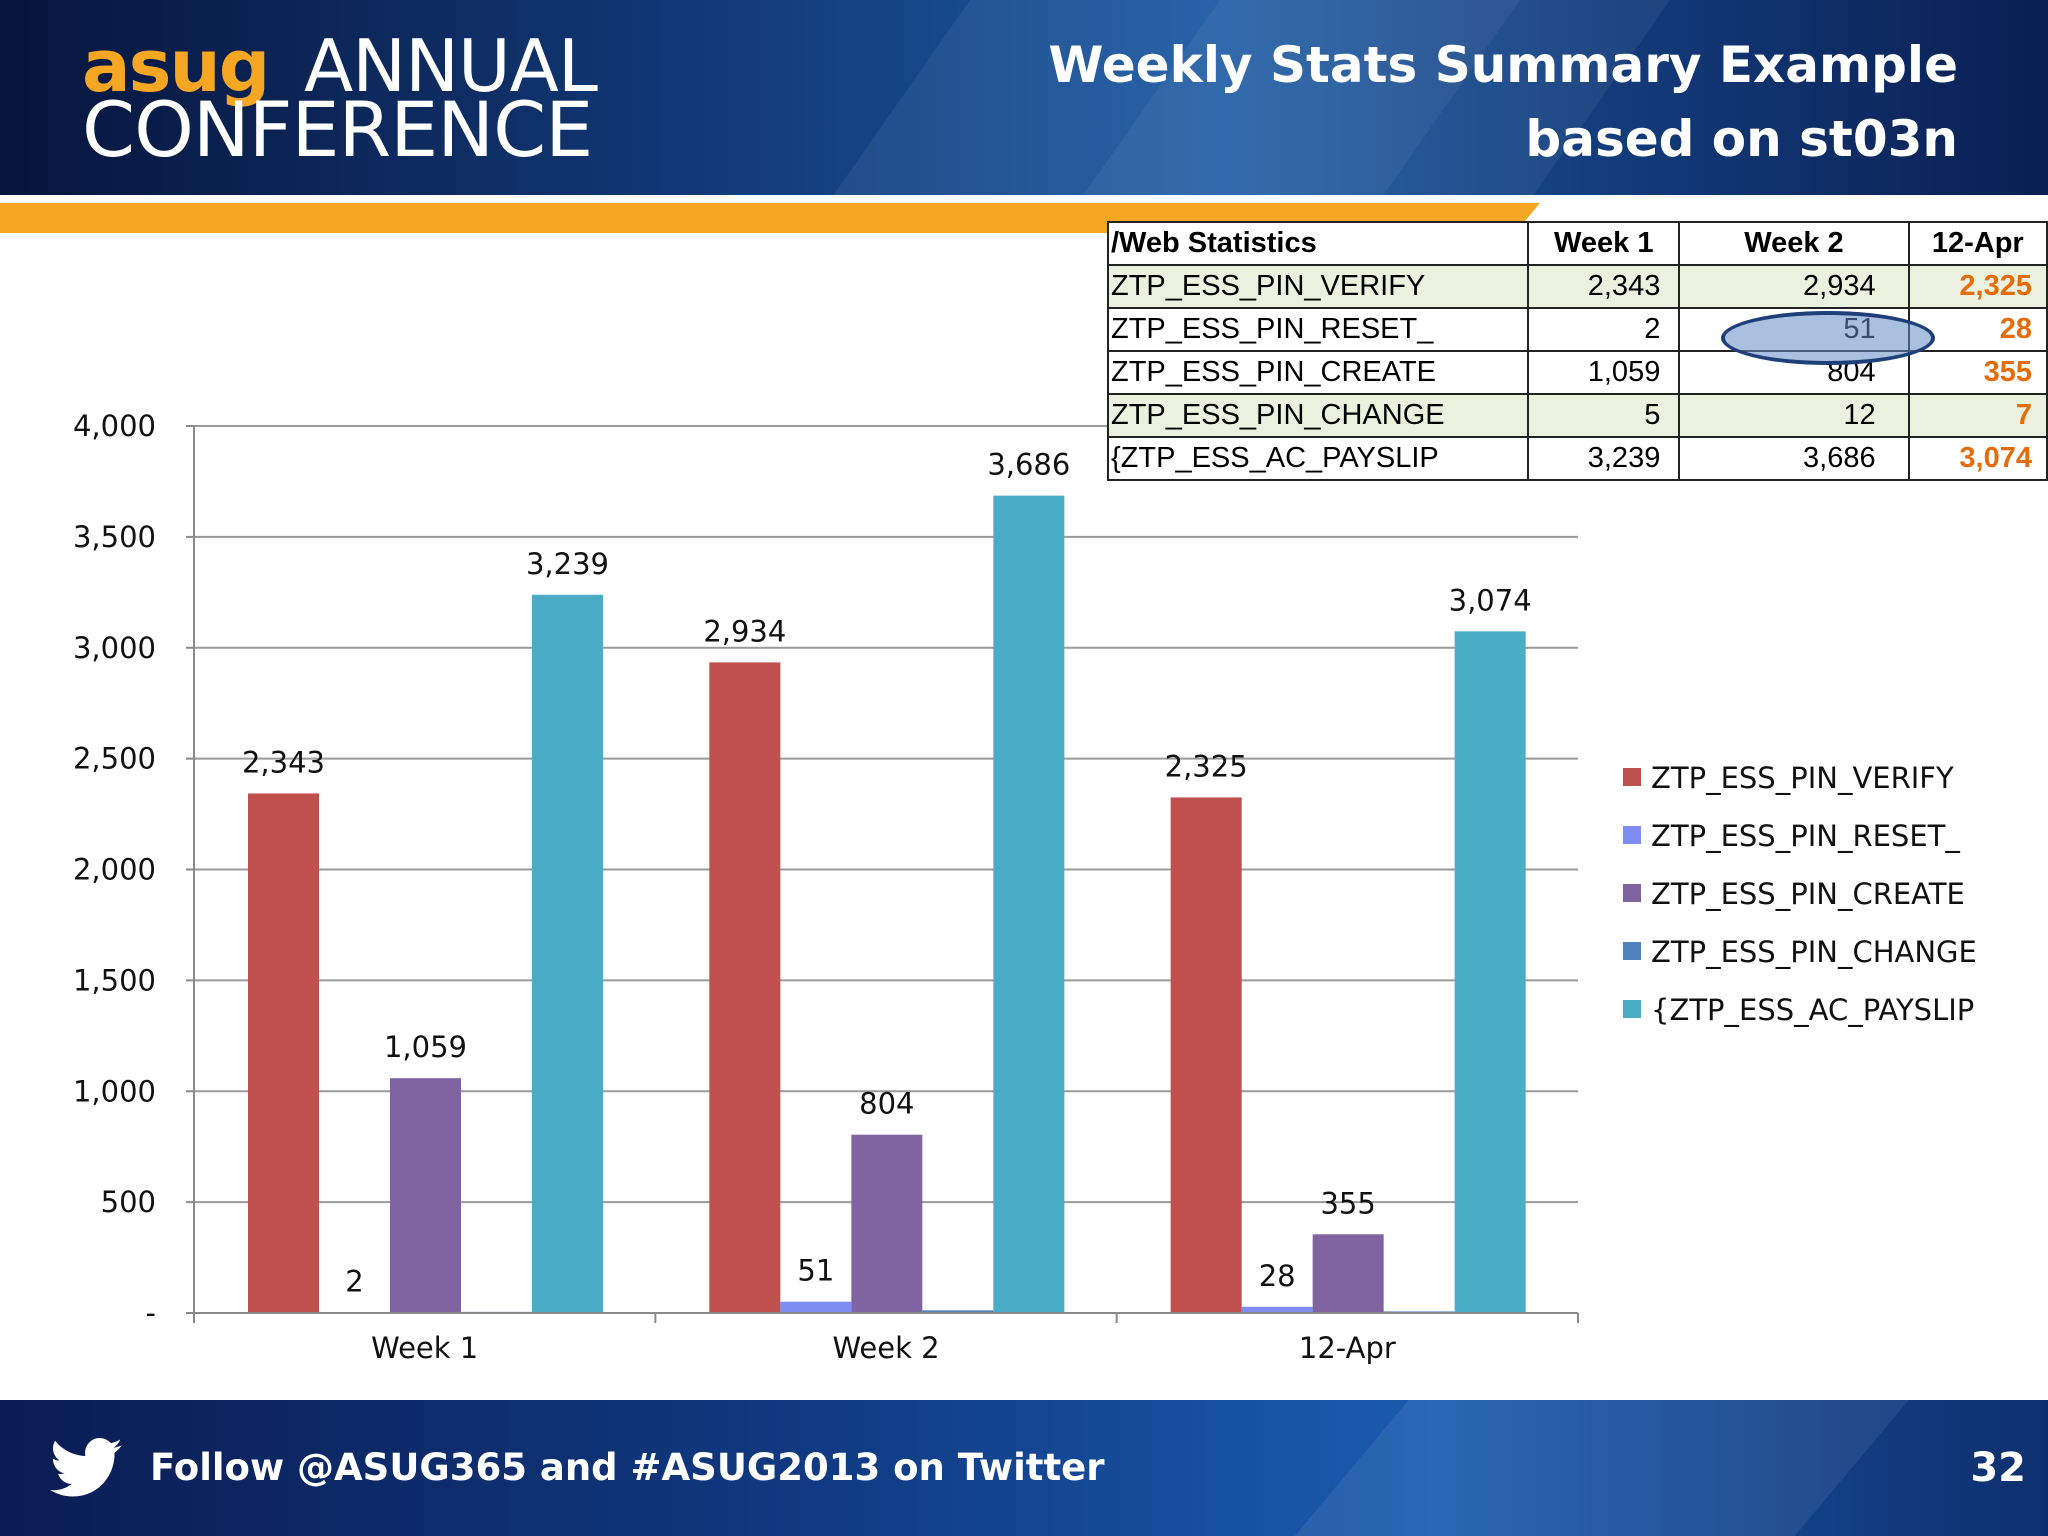  I want to click on y-tick-label: 4,000, so click(114, 426).